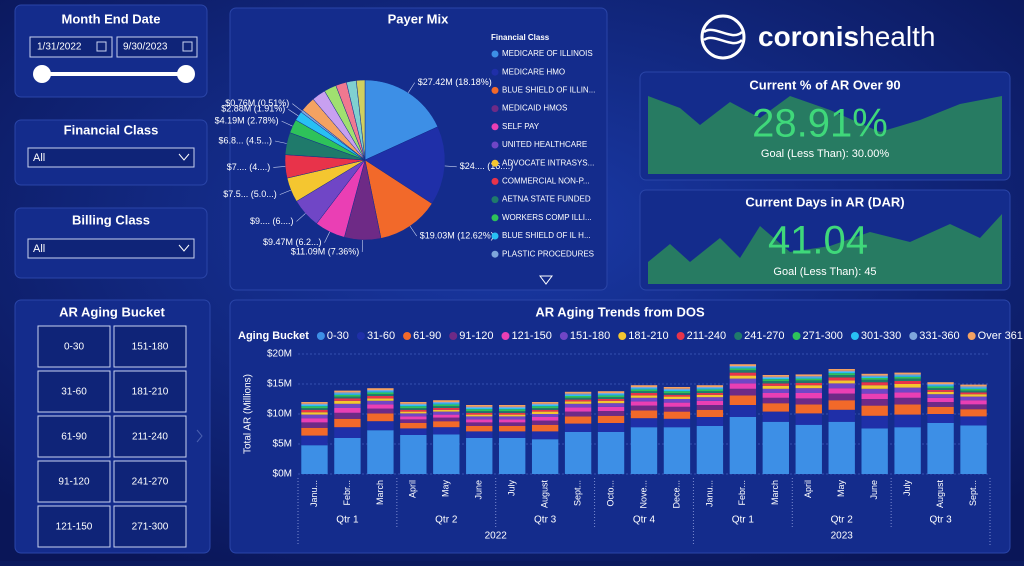  I want to click on legend-label: 301-330, so click(881, 336).